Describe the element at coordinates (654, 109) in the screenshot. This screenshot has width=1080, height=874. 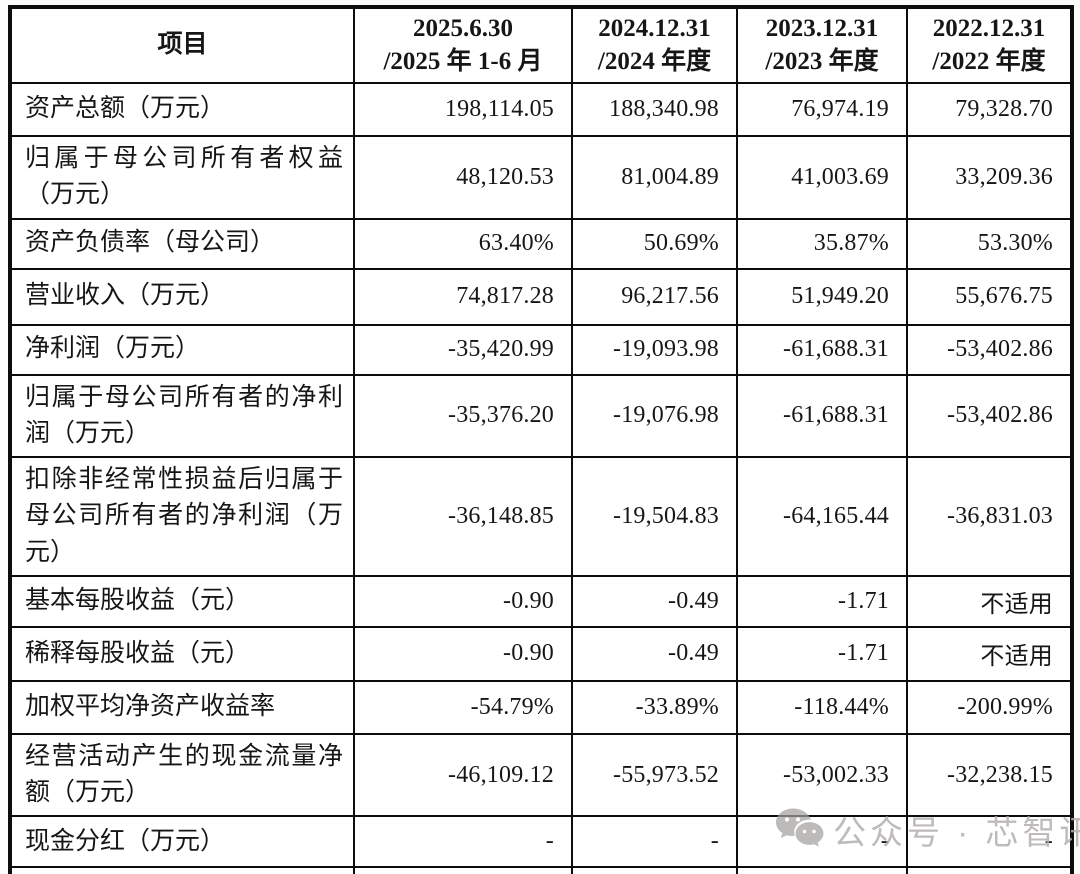
I see `cell-value: 188,340.98` at that location.